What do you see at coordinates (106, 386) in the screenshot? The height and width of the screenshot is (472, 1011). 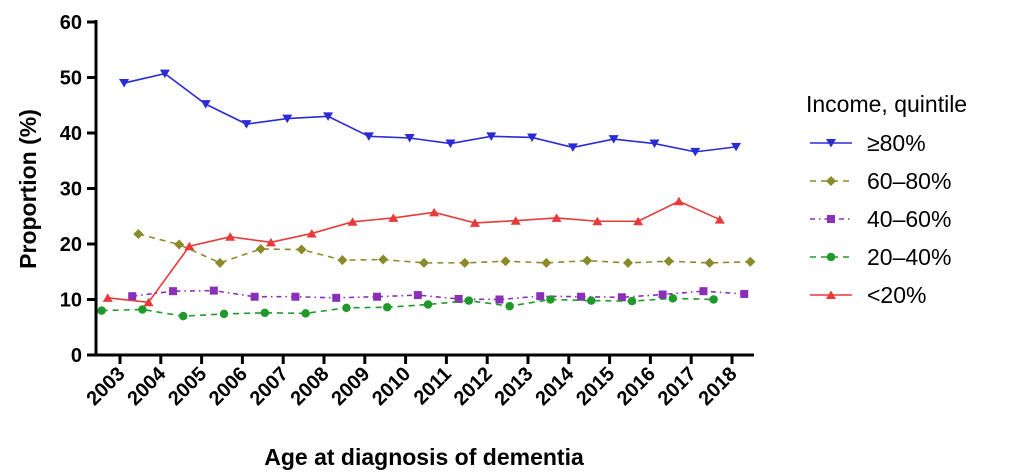 I see `x-tick-label: 2003` at bounding box center [106, 386].